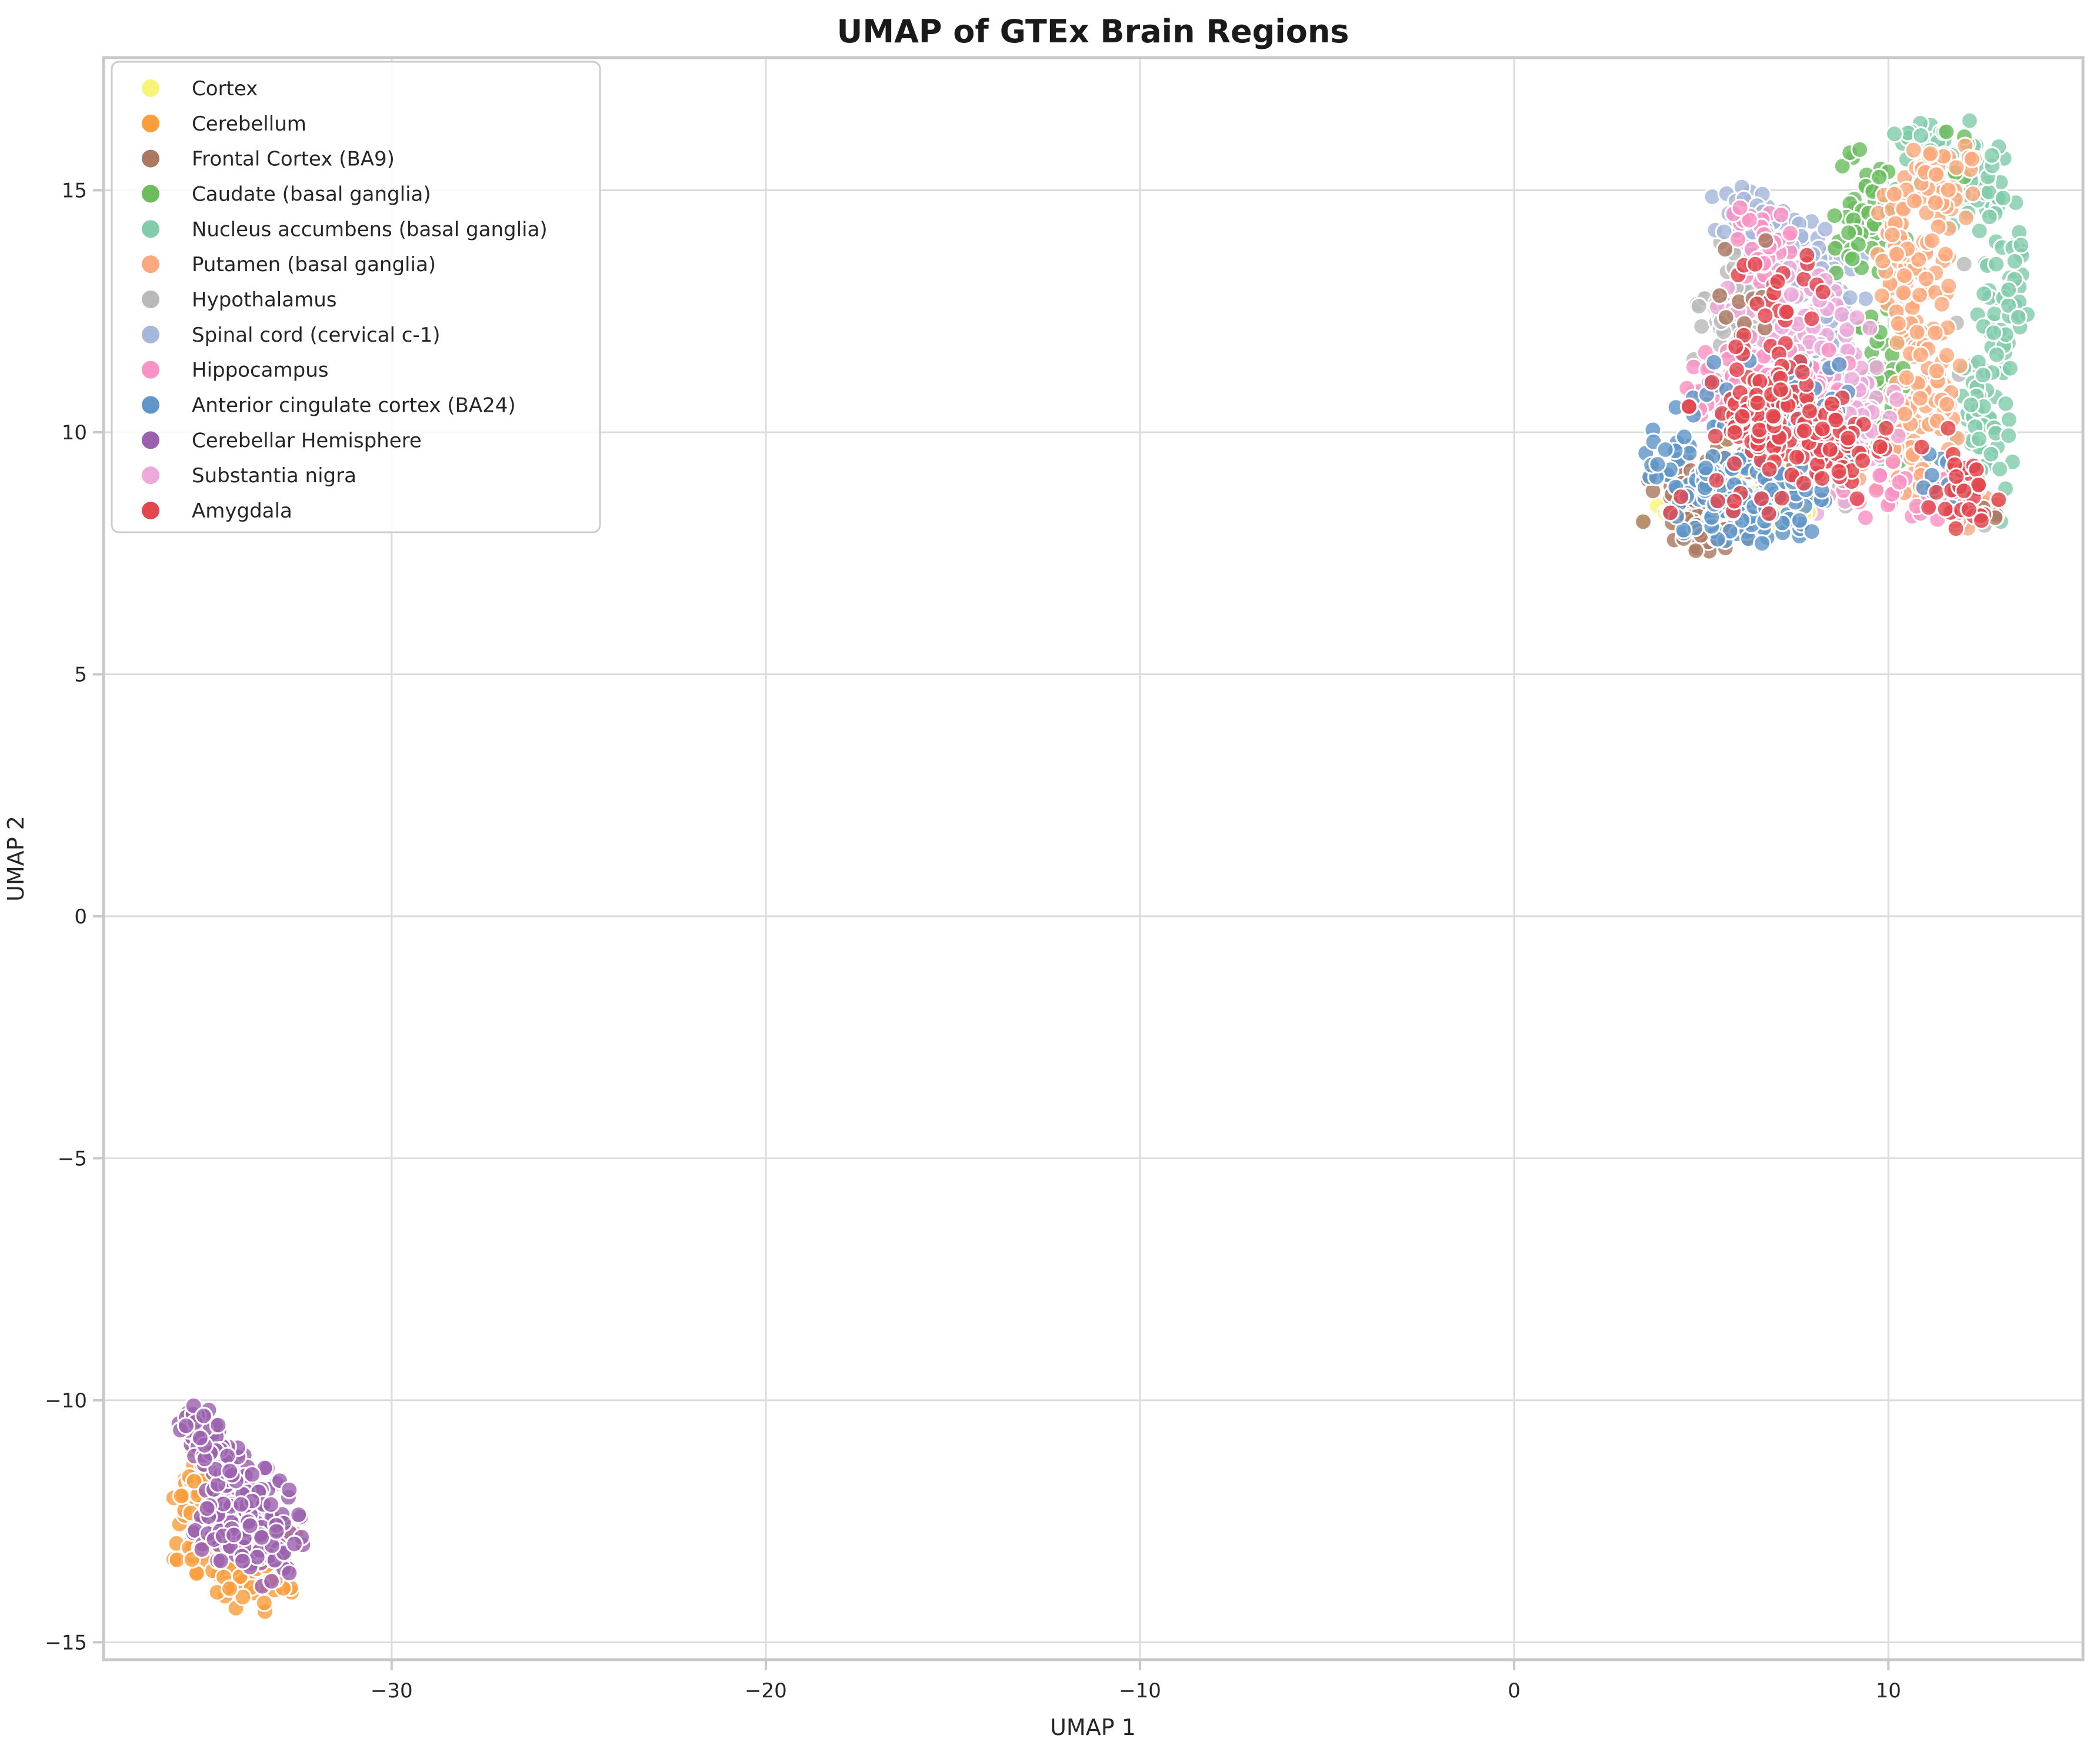  I want to click on legend-item-cerebellum: Cerebellum, so click(224, 124).